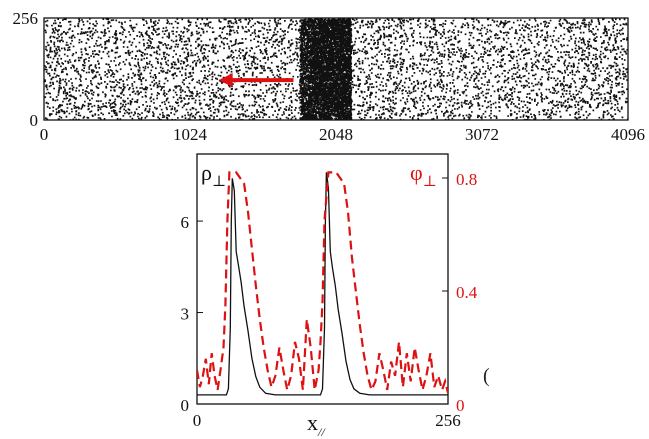 Image resolution: width=649 pixels, height=439 pixels. Describe the element at coordinates (185, 314) in the screenshot. I see `profile-left-tick-label: 3` at that location.